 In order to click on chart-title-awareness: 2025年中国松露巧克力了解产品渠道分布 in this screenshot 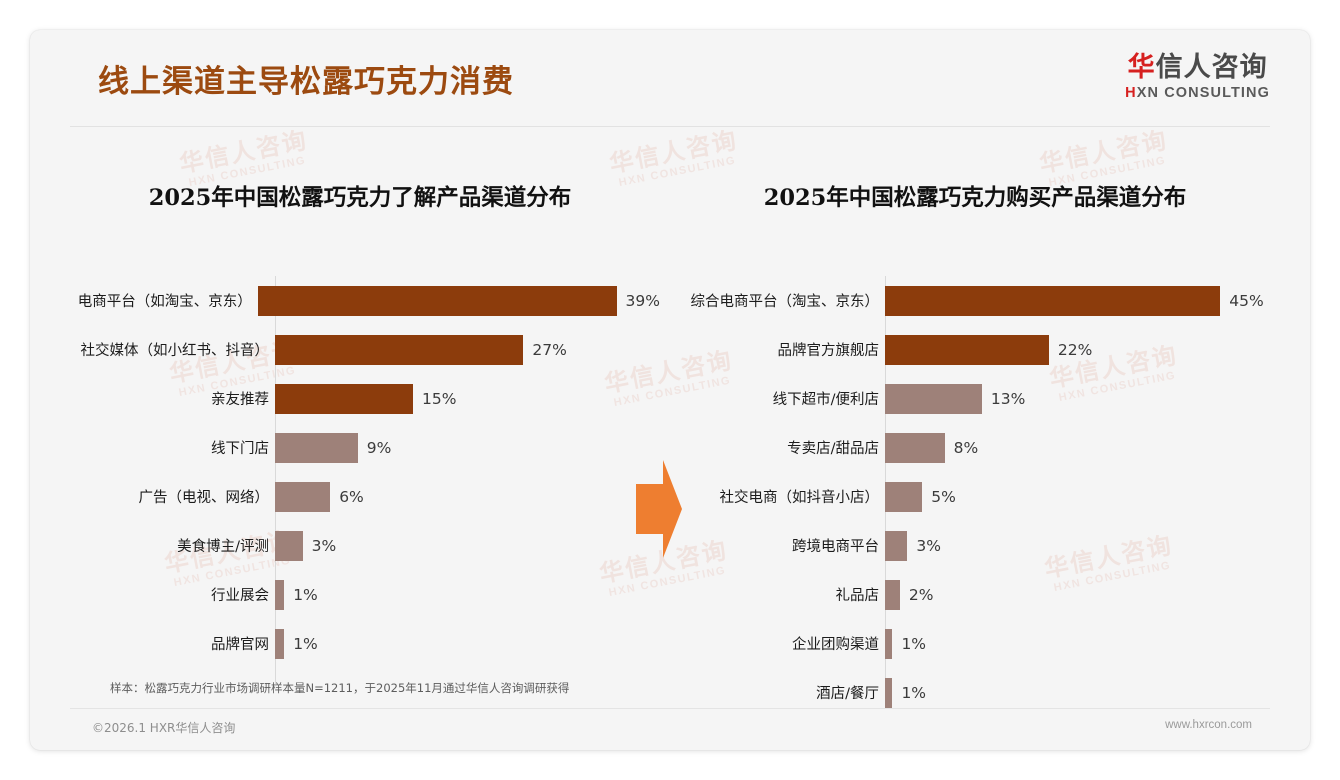, I will do `click(360, 198)`.